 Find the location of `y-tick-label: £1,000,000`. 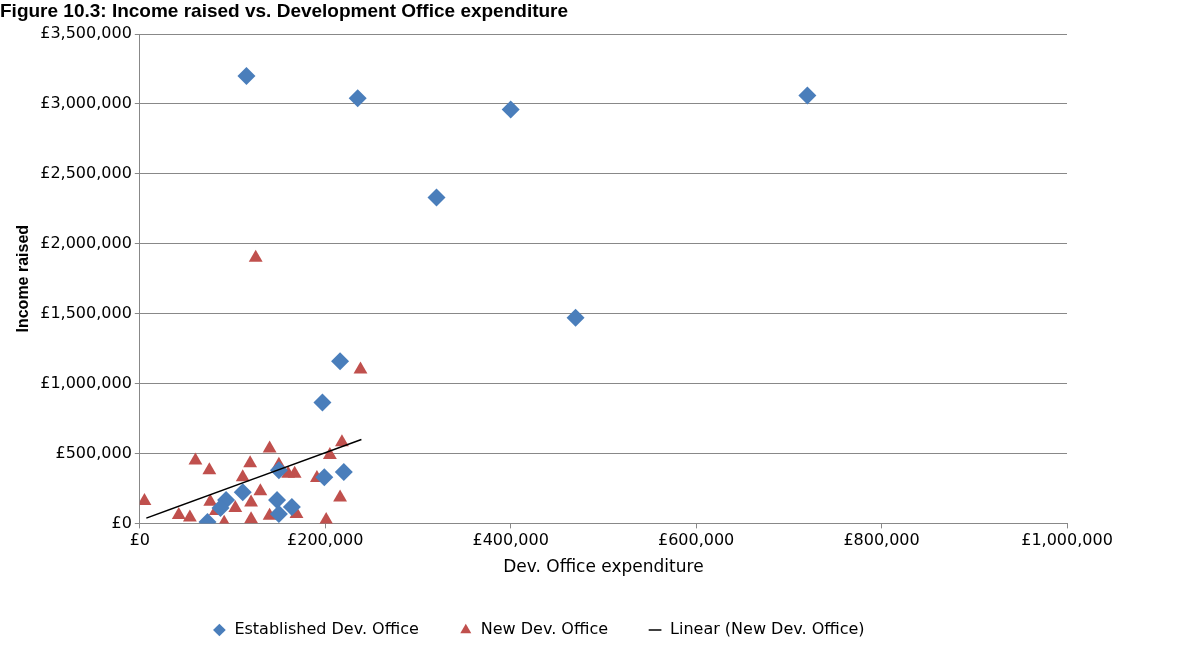

y-tick-label: £1,000,000 is located at coordinates (86, 382).